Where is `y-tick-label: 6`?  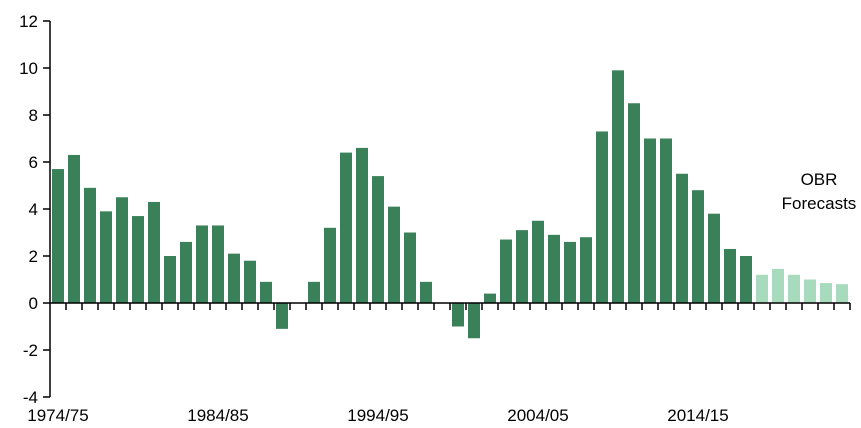
y-tick-label: 6 is located at coordinates (33, 162).